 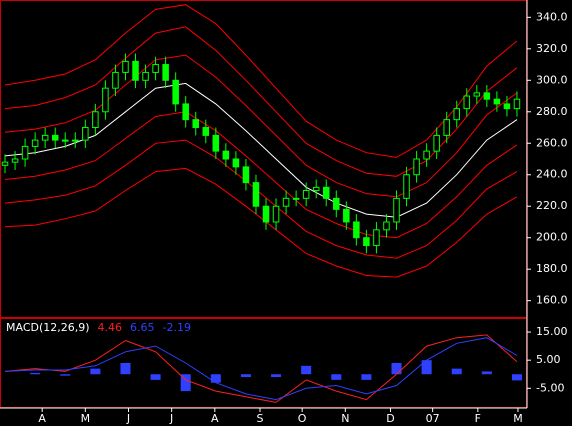 What do you see at coordinates (345, 418) in the screenshot?
I see `x-tick-label: N` at bounding box center [345, 418].